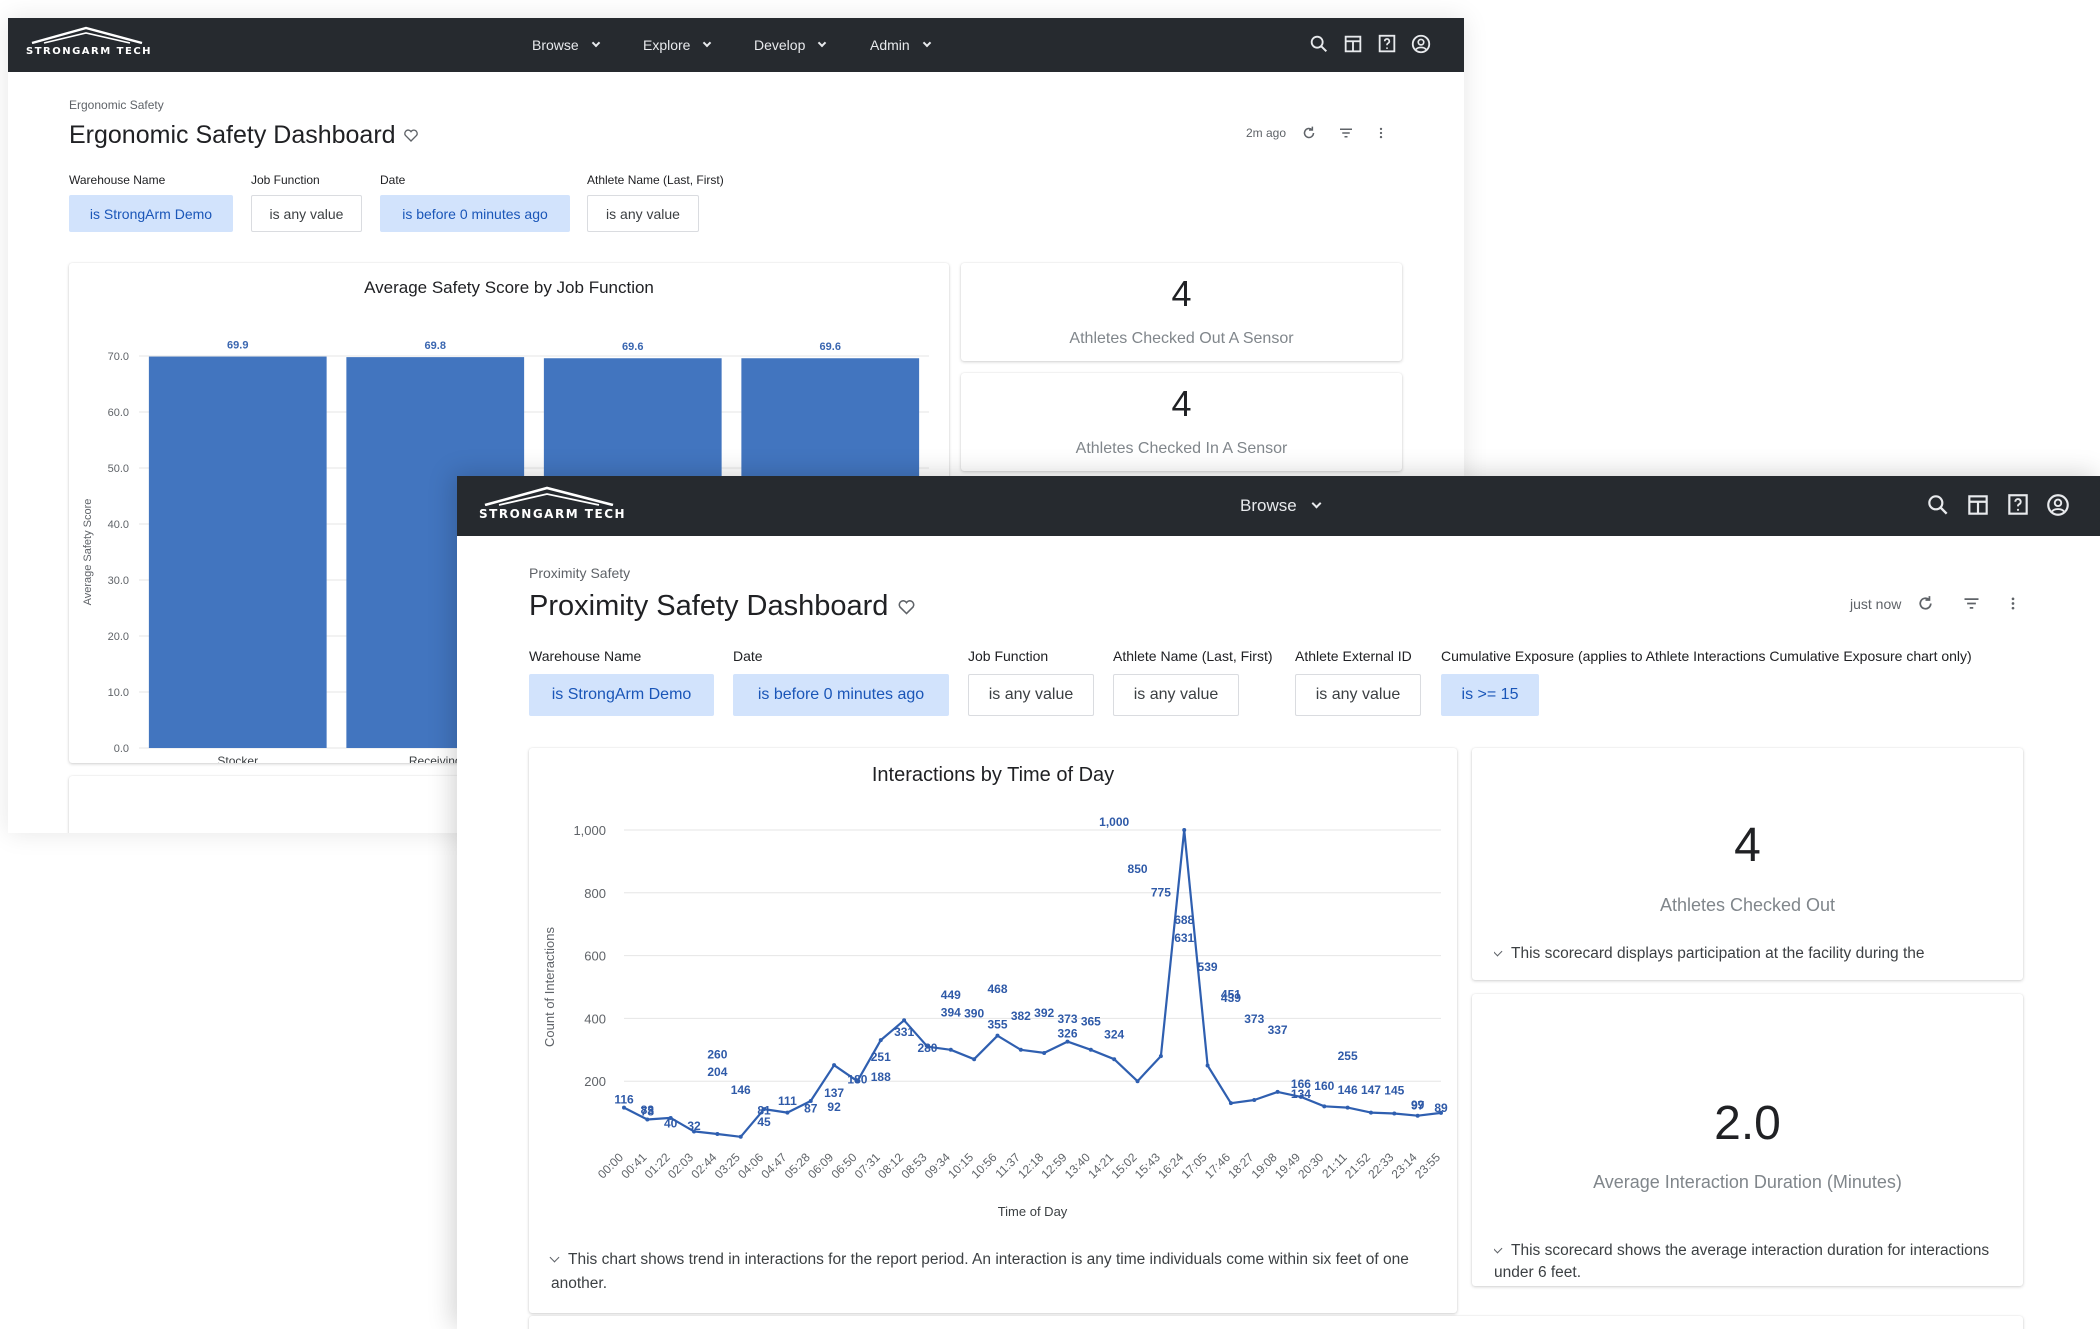  I want to click on y-axis-label: Count of Interactions, so click(549, 987).